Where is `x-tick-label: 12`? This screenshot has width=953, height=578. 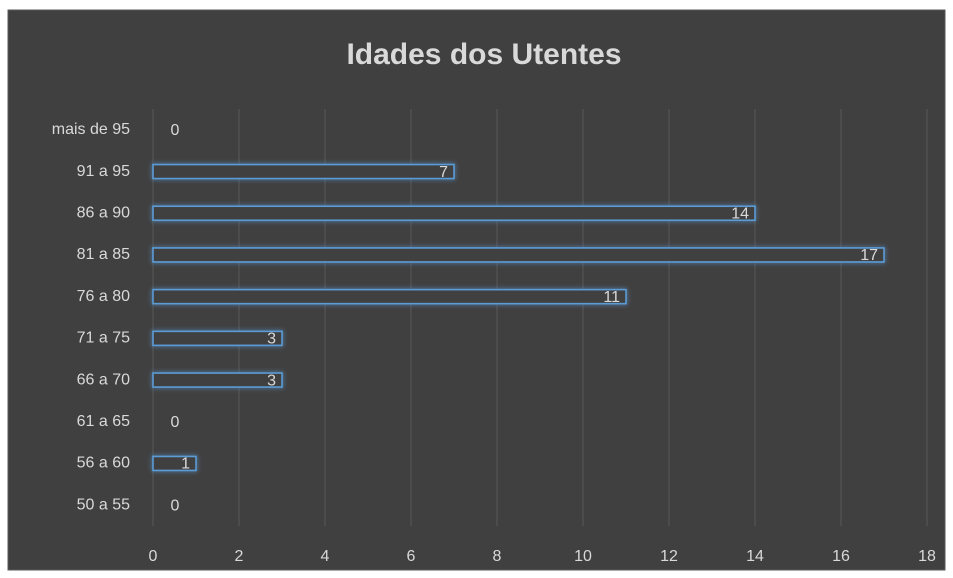
x-tick-label: 12 is located at coordinates (669, 556).